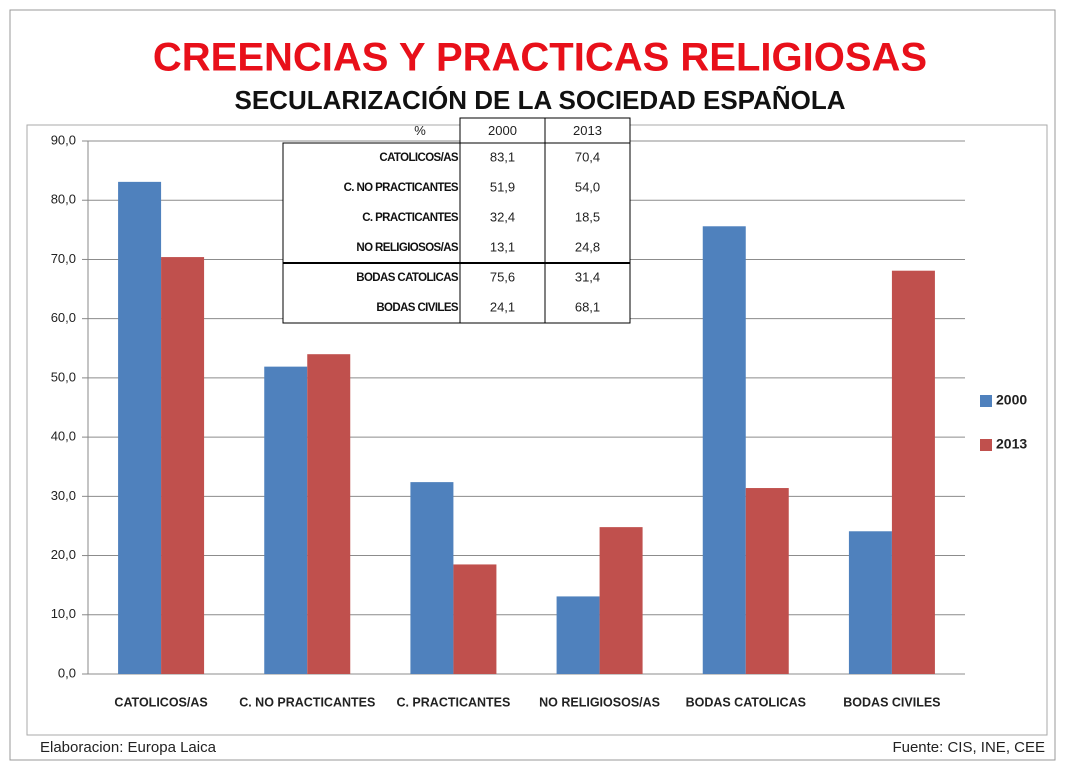 This screenshot has width=1066, height=767. What do you see at coordinates (502, 246) in the screenshot?
I see `table-cell: 13,1` at bounding box center [502, 246].